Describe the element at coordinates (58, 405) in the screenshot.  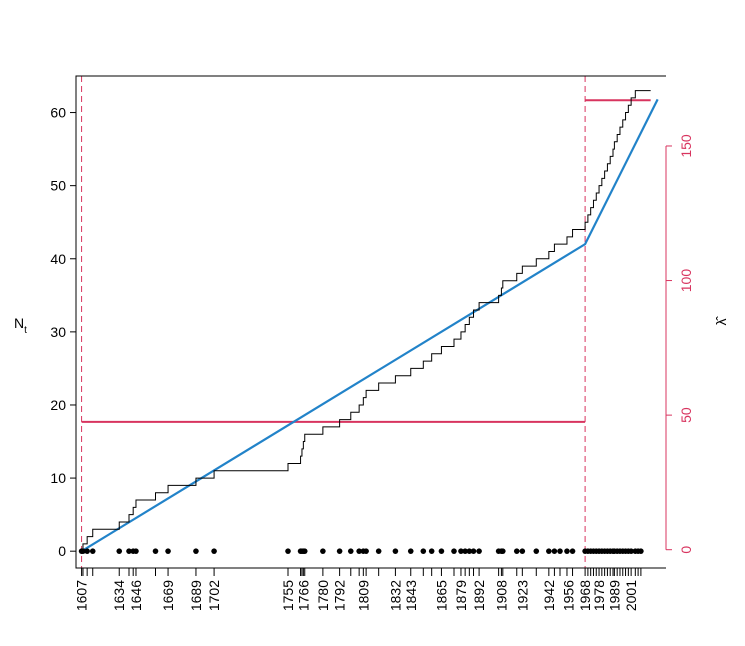
I see `y-tick-label: 20` at that location.